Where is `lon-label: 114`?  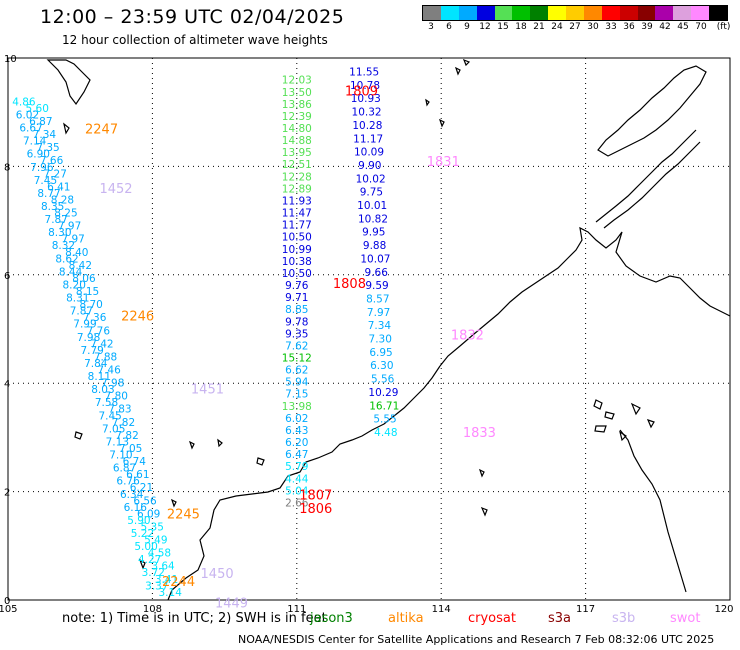
lon-label: 114 is located at coordinates (441, 609).